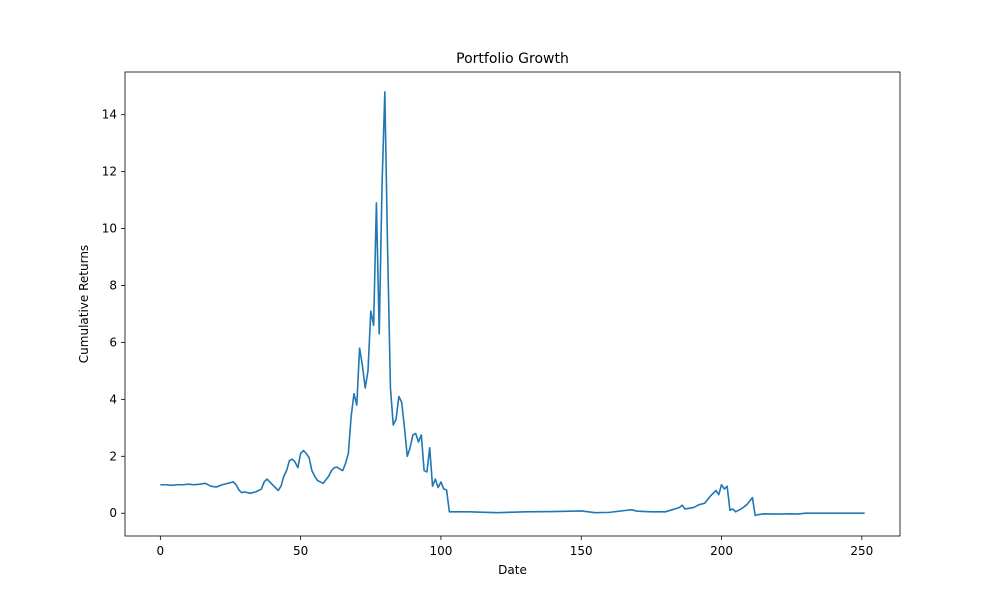  I want to click on y-tick-label: 6, so click(113, 342).